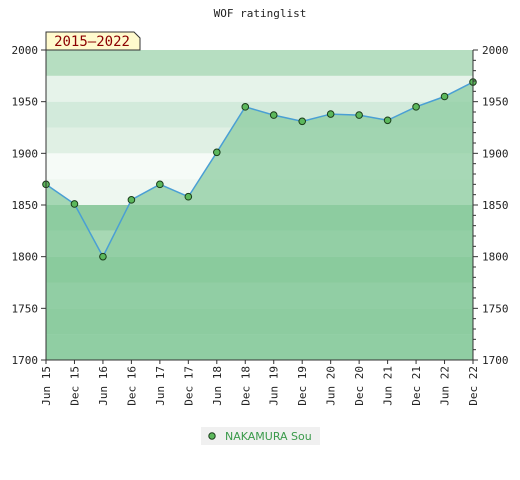 Image resolution: width=520 pixels, height=480 pixels. I want to click on y-tick-label-left: 1800, so click(25, 257).